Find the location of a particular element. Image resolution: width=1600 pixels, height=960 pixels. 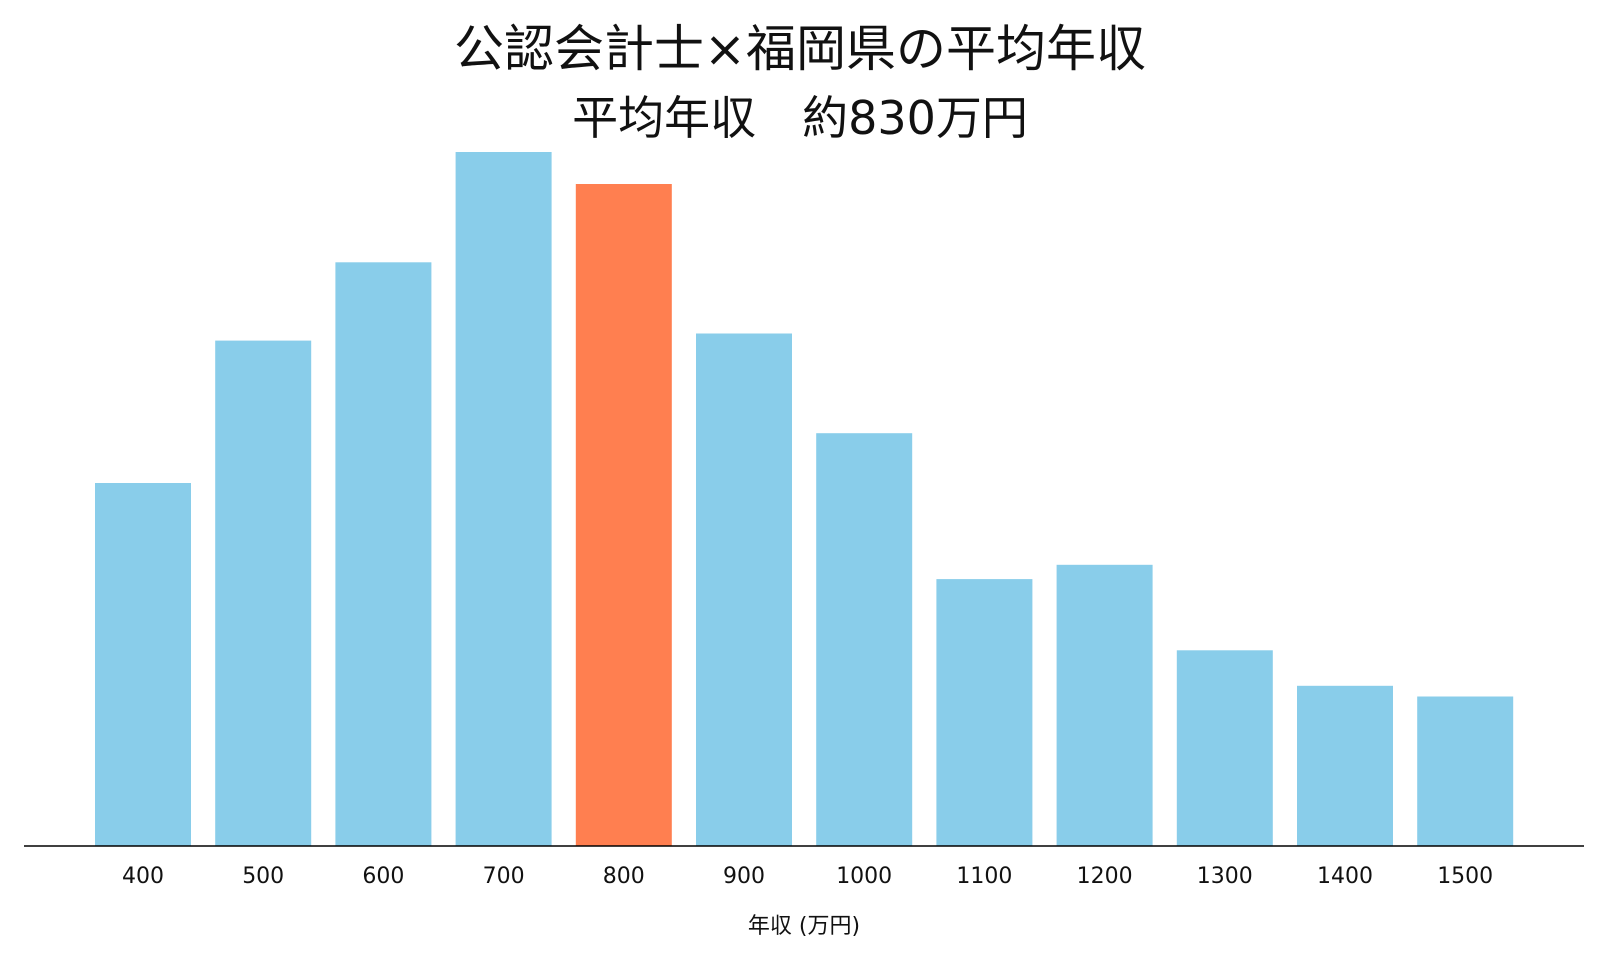

x-tick-label-900: 900 is located at coordinates (744, 876).